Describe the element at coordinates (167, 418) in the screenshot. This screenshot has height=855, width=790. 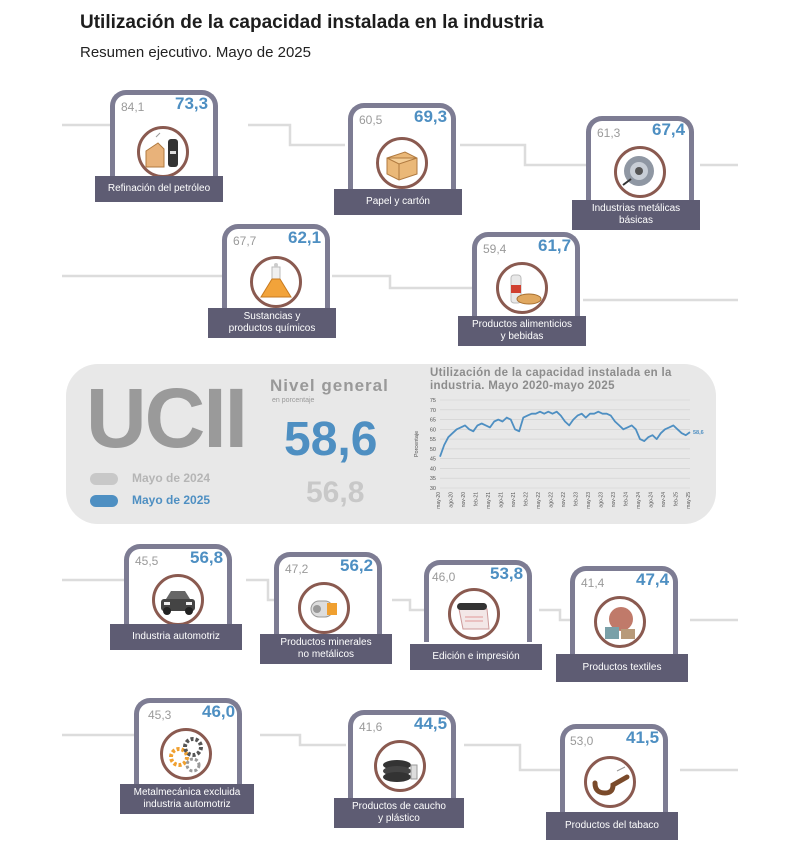
I see `ucii-brand: UCII` at that location.